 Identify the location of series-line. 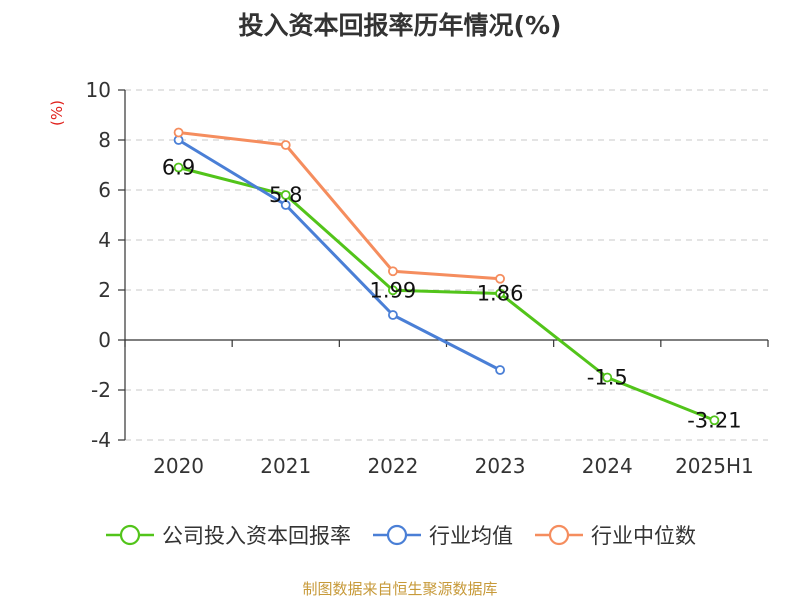
(339, 206).